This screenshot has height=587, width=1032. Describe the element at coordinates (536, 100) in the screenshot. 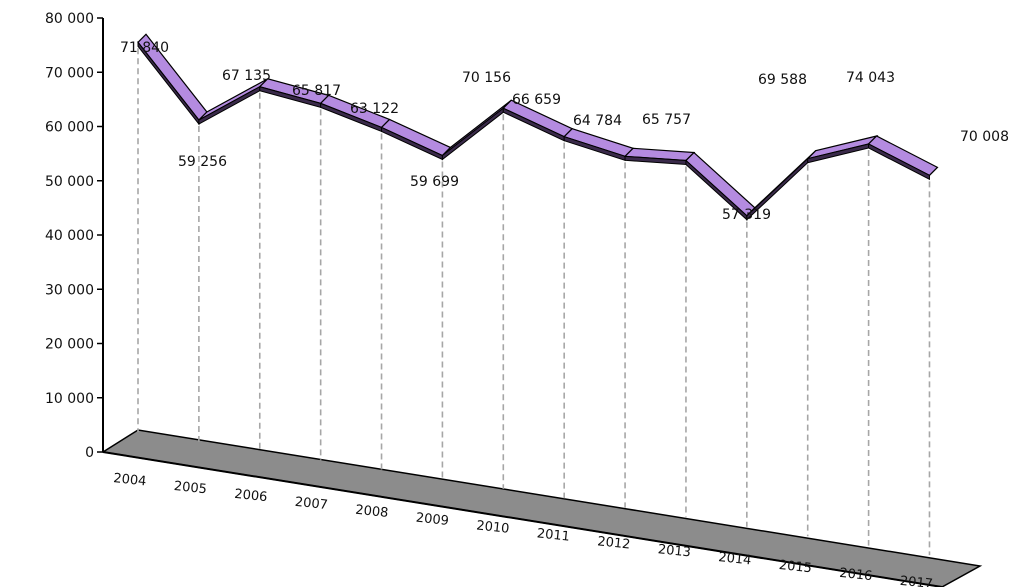

I see `data-label-2011: 66 659` at that location.